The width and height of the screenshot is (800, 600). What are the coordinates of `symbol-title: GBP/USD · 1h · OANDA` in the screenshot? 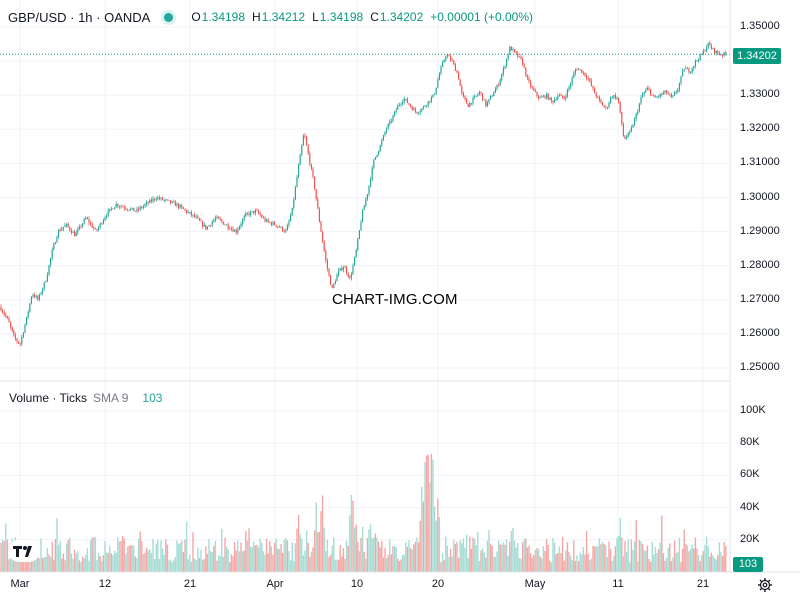 It's located at (79, 17).